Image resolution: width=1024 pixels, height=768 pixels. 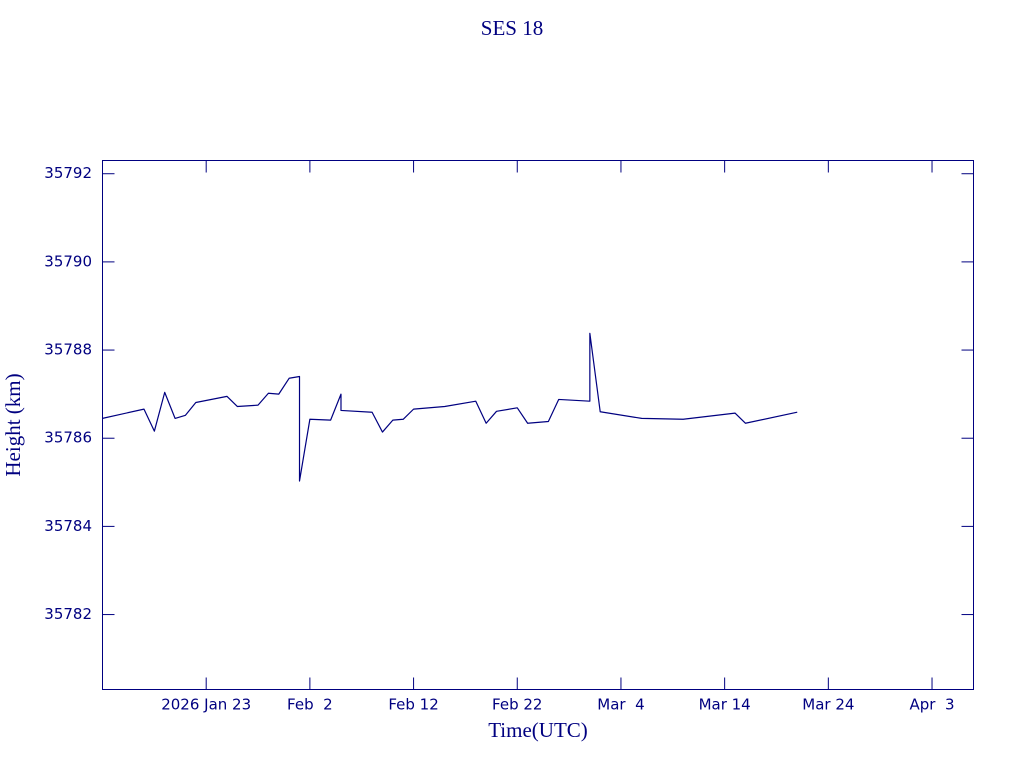 What do you see at coordinates (413, 705) in the screenshot?
I see `x-tick-label: Feb 12` at bounding box center [413, 705].